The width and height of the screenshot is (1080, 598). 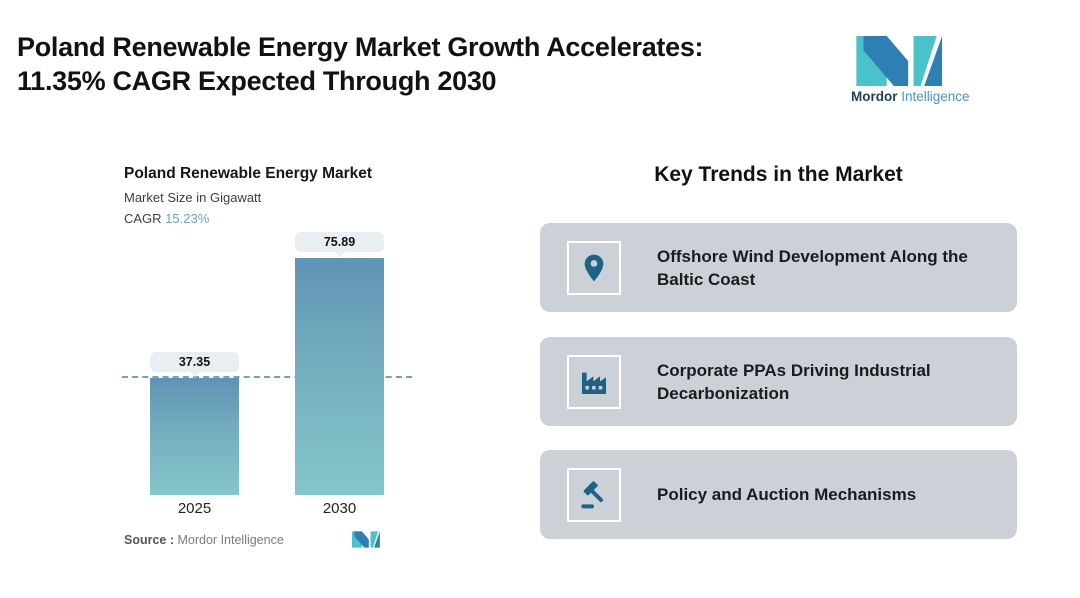 I want to click on brand-name-bold: Mordor, so click(x=874, y=96).